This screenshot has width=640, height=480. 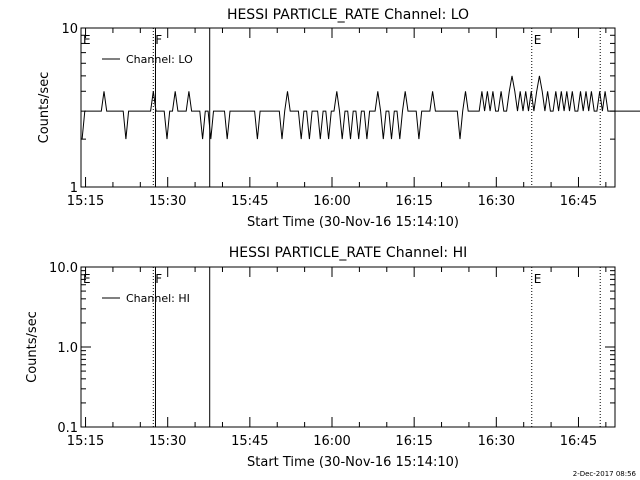 I want to click on footer-timestamp: 2-Dec-2017 08:56, so click(x=605, y=474).